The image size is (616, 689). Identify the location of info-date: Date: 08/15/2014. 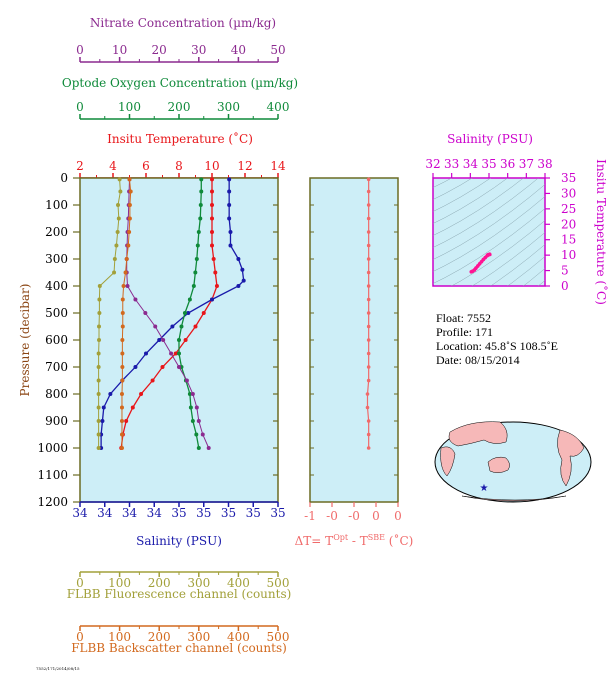
(478, 360).